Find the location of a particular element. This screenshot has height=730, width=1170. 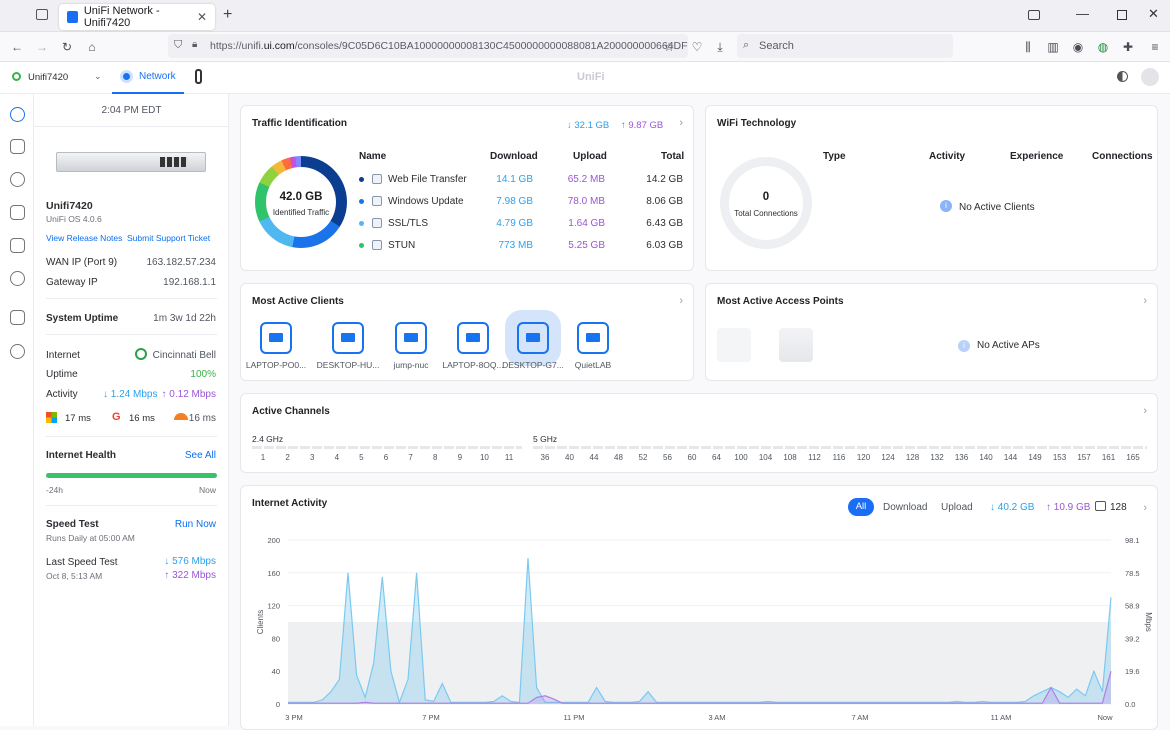

chevron-down-icon: ⌄ is located at coordinates (98, 76).